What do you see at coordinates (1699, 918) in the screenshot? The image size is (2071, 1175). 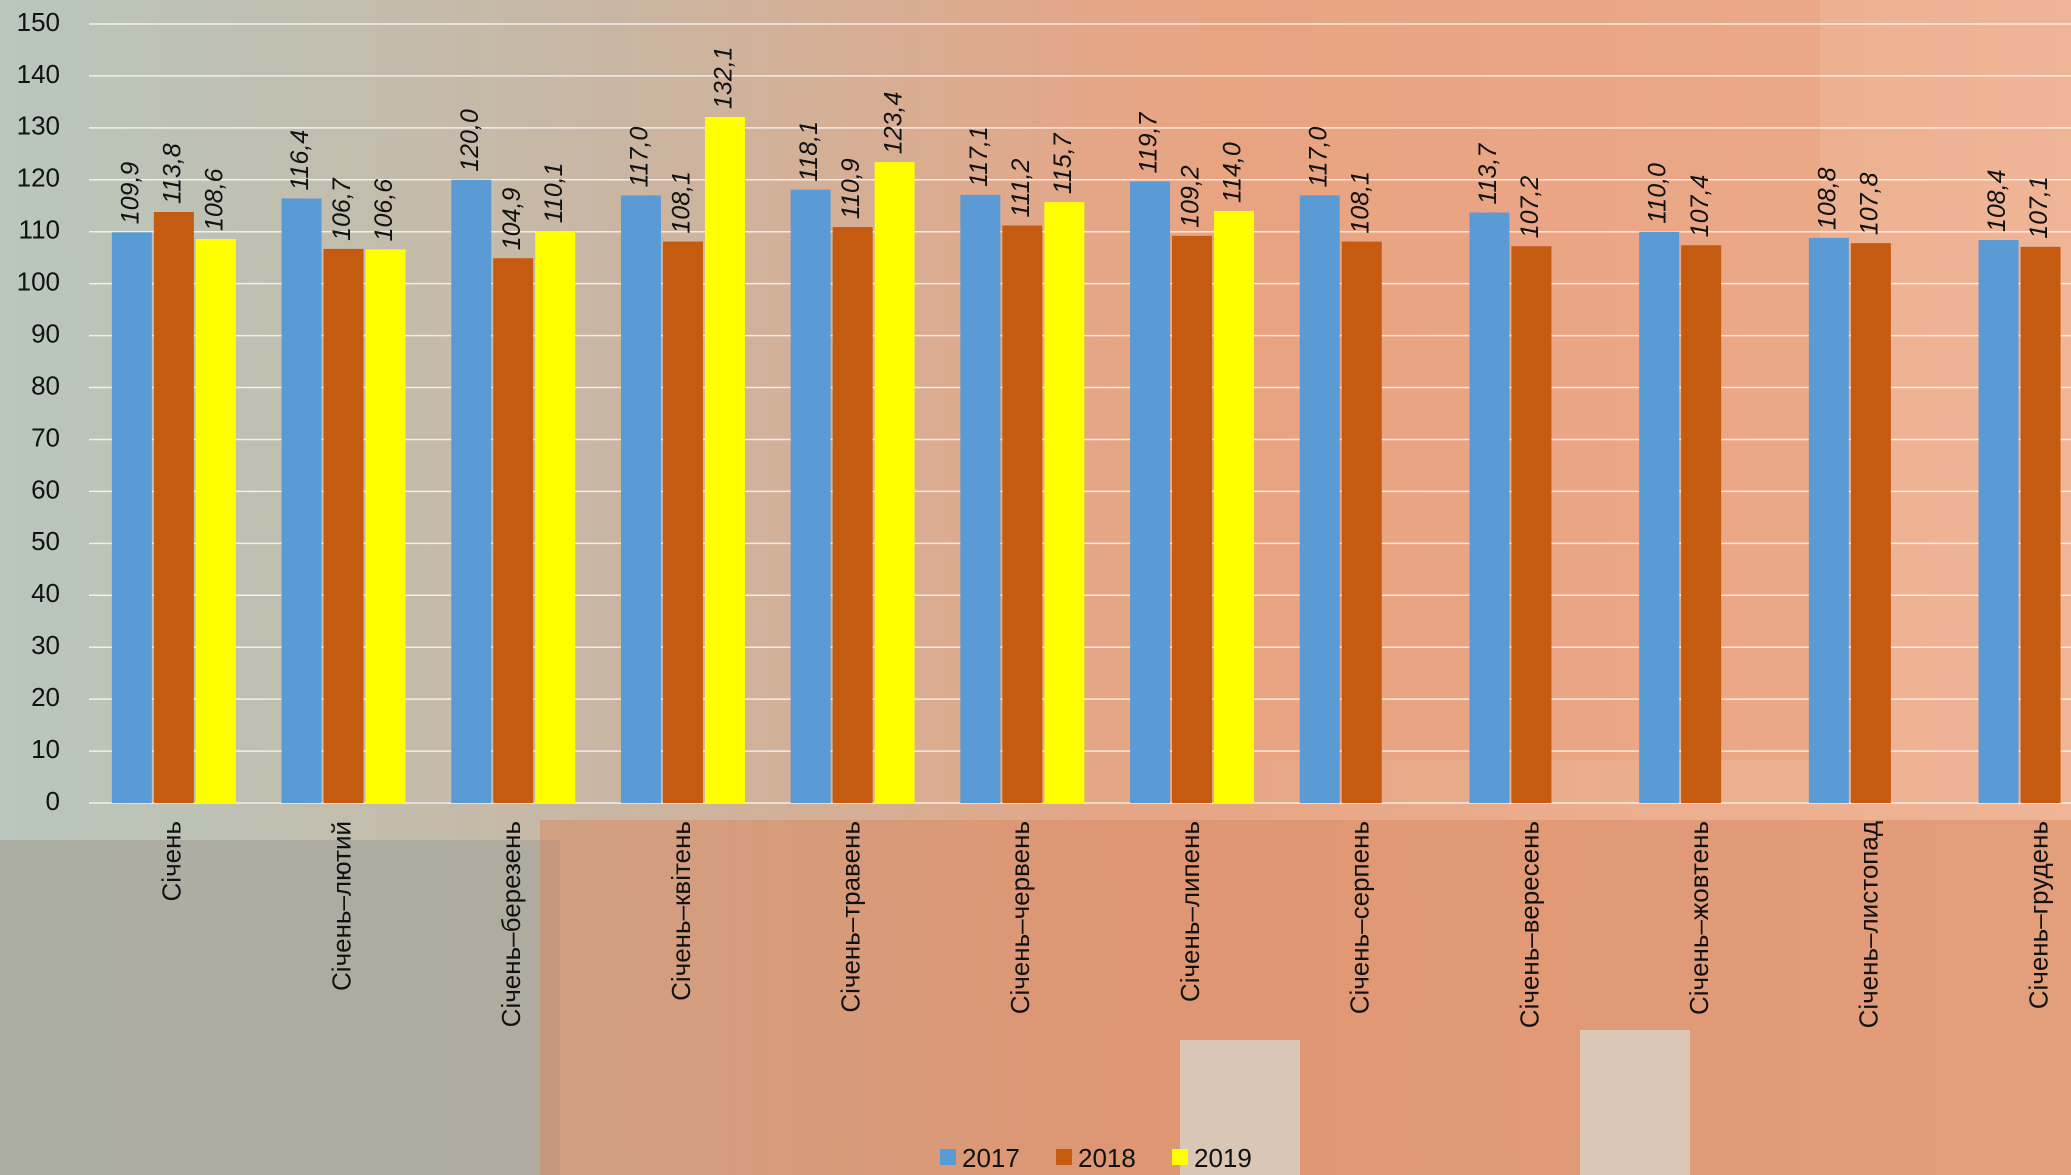 I see `x-tick-label: Січень–жовтень` at bounding box center [1699, 918].